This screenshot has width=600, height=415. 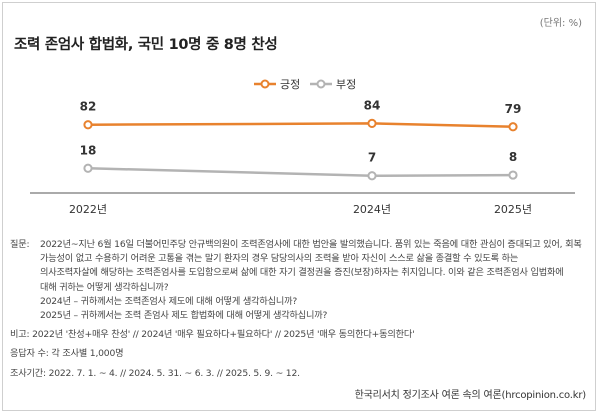 I want to click on legend-label: 긍정, so click(x=290, y=84).